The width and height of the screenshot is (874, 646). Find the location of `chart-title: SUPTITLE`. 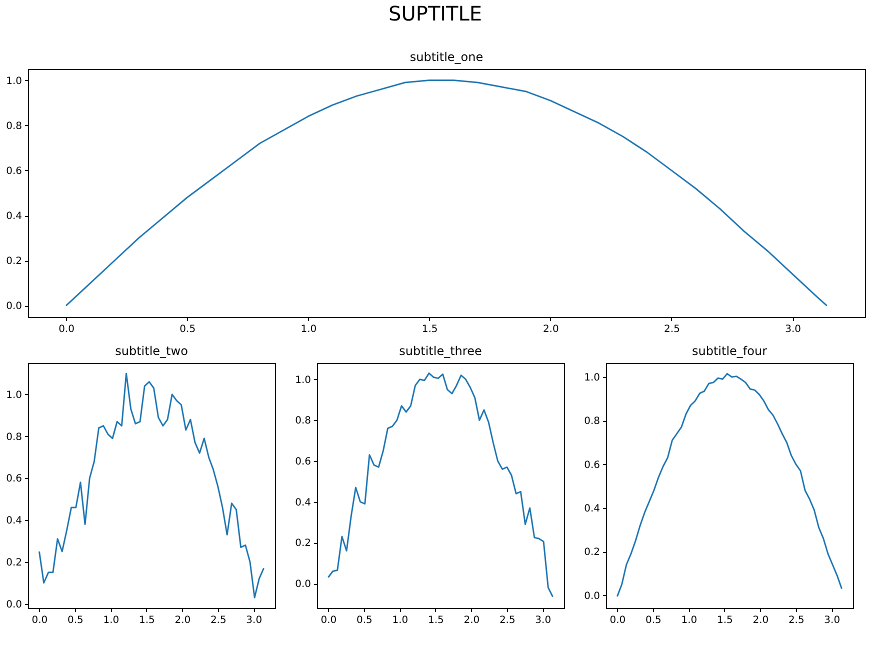

chart-title: SUPTITLE is located at coordinates (435, 14).